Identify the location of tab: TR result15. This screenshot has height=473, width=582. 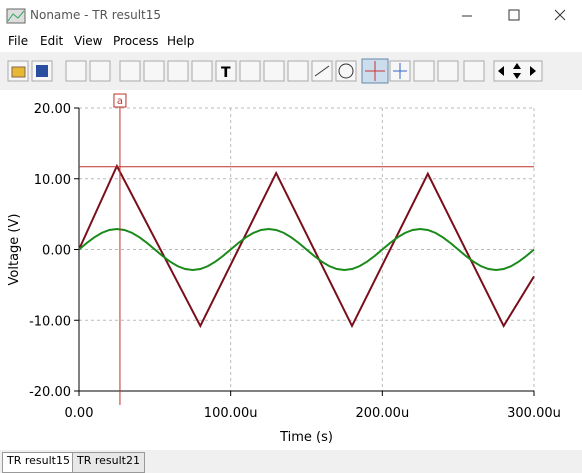
(38, 462).